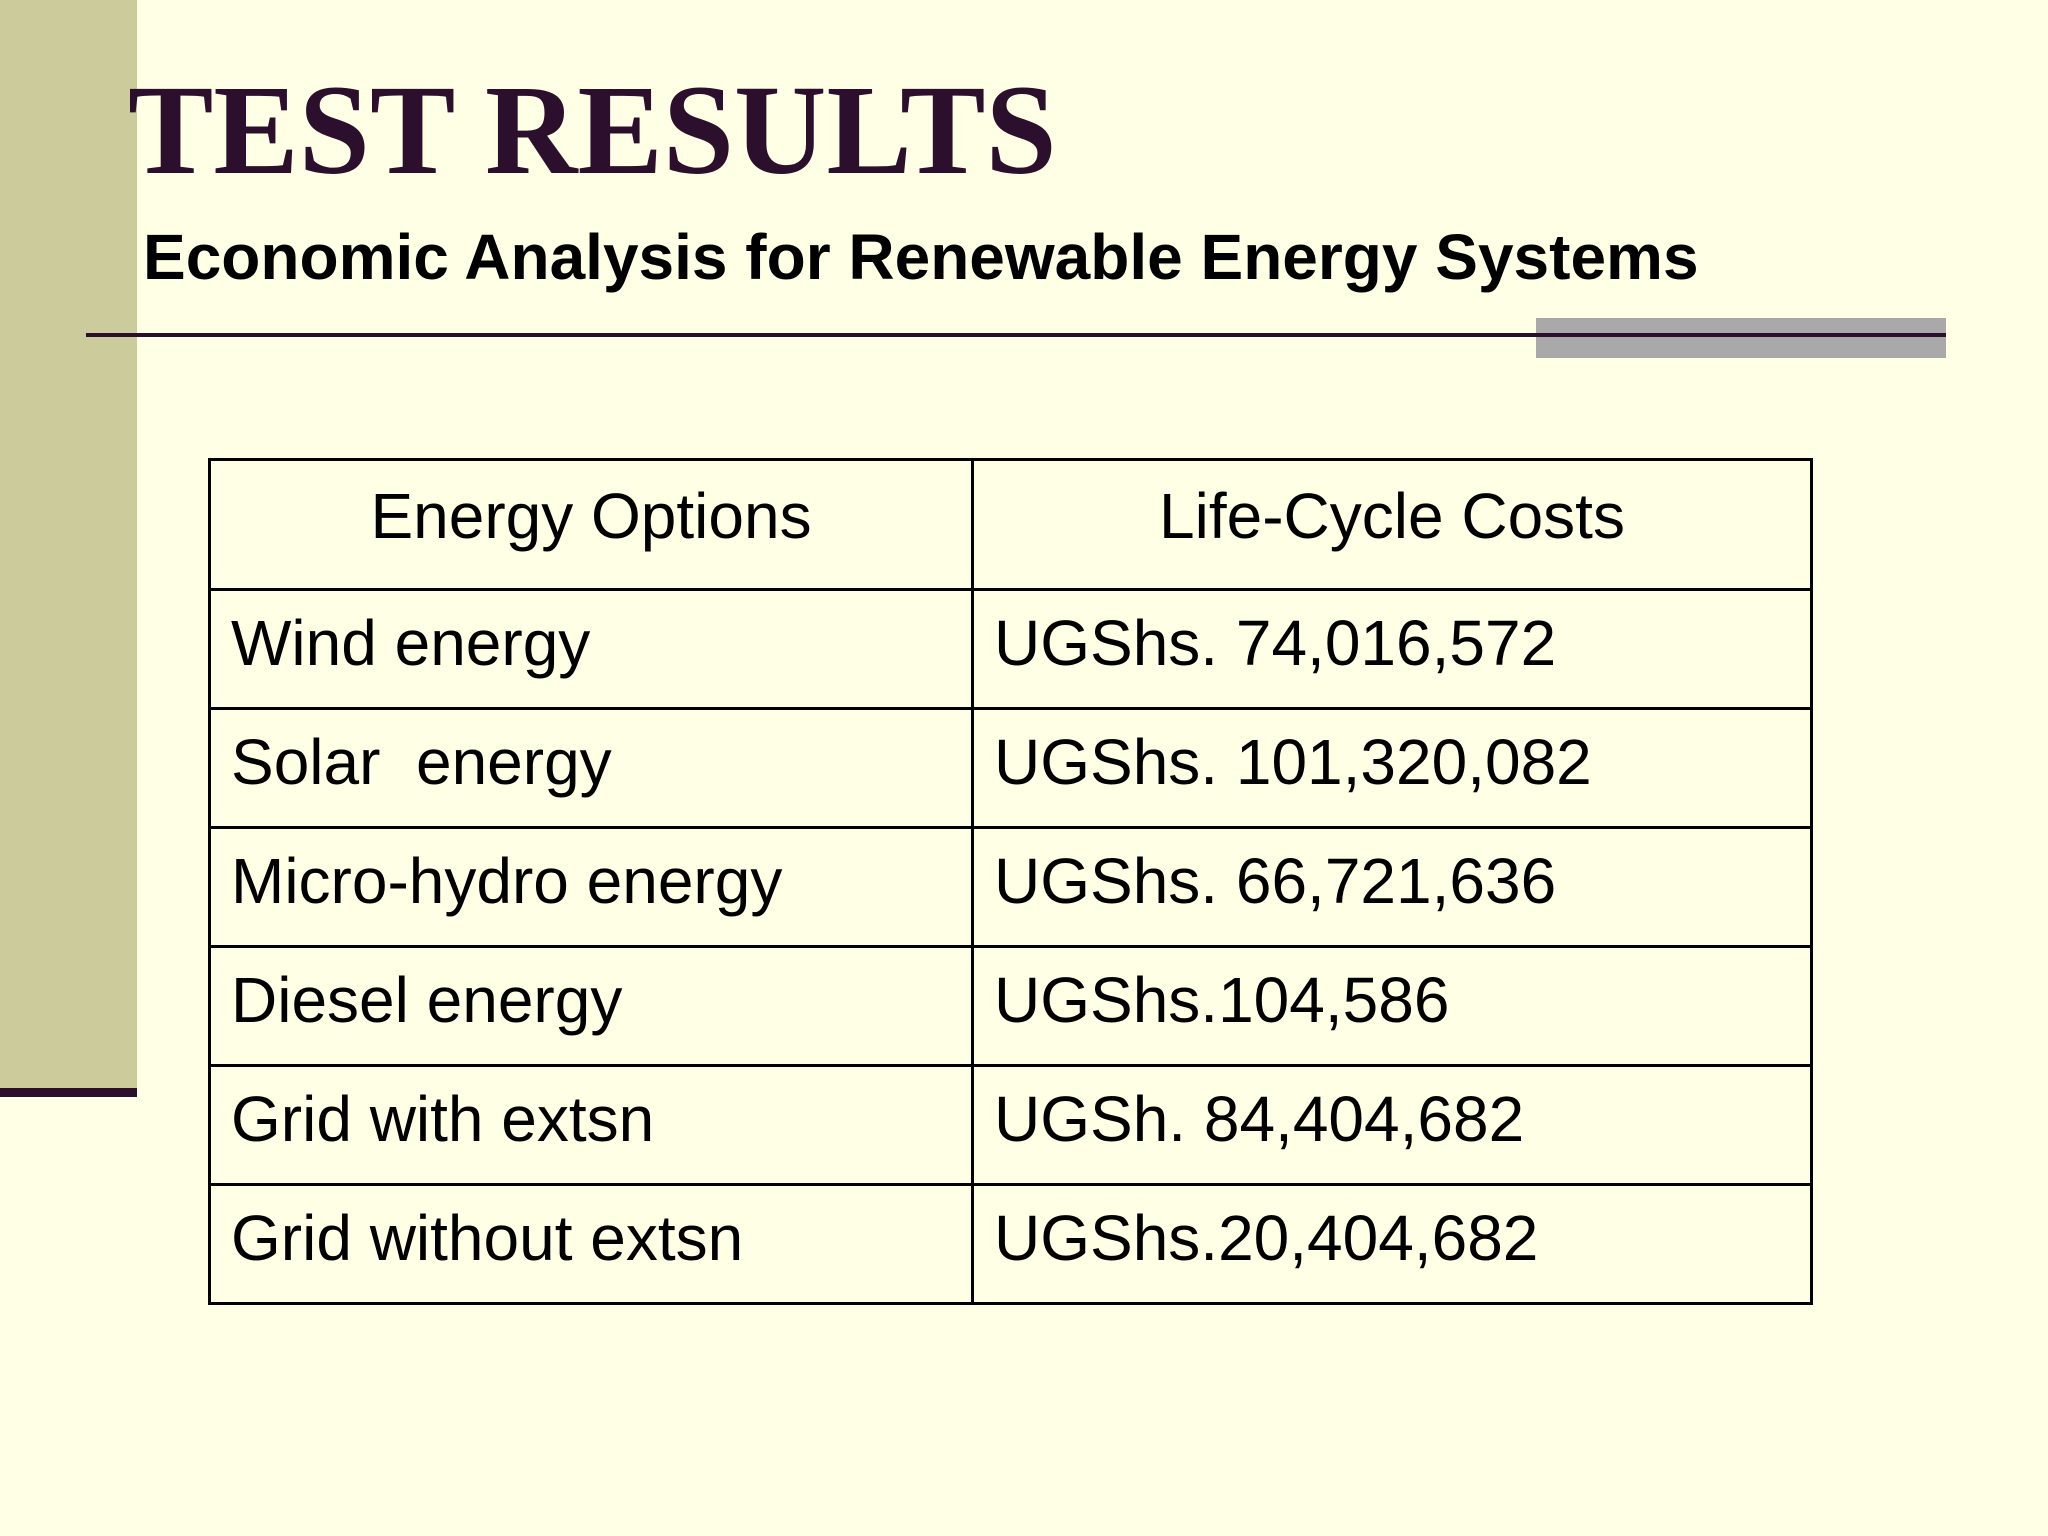 This screenshot has width=2048, height=1536. Describe the element at coordinates (1392, 524) in the screenshot. I see `header-life-cycle-costs: Life-Cycle Costs` at that location.